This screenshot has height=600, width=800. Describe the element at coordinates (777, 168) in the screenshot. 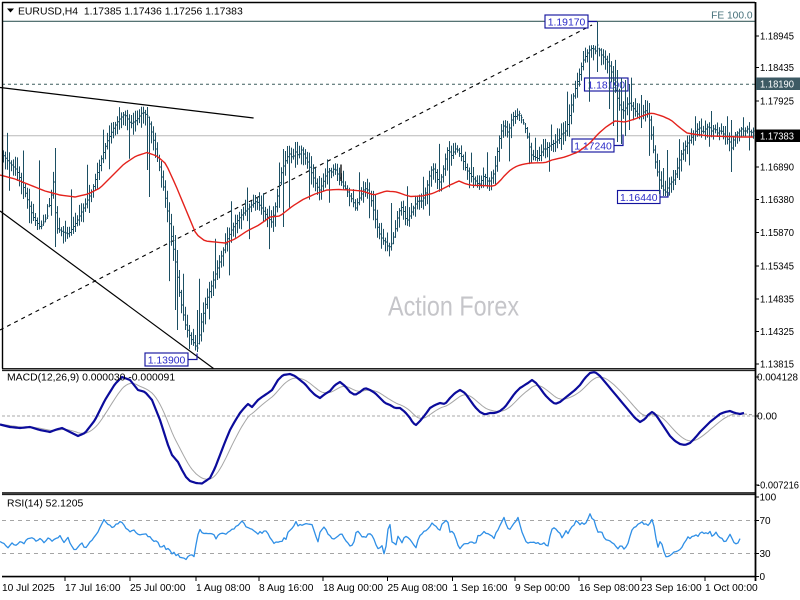

I see `svg-text: 1.16890` at that location.